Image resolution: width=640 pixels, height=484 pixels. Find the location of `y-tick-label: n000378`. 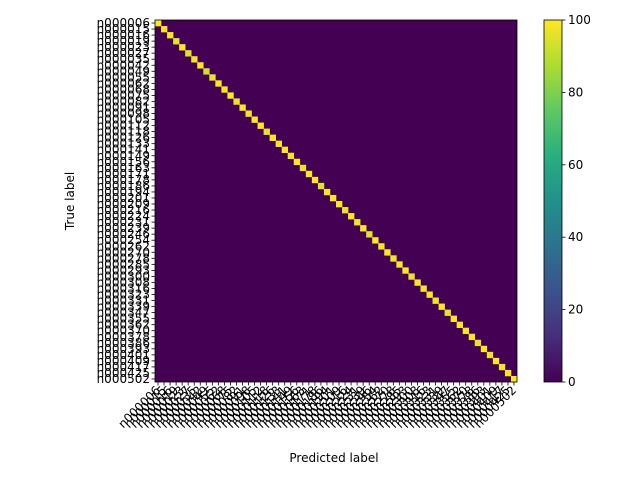

y-tick-label: n000378 is located at coordinates (123, 337).